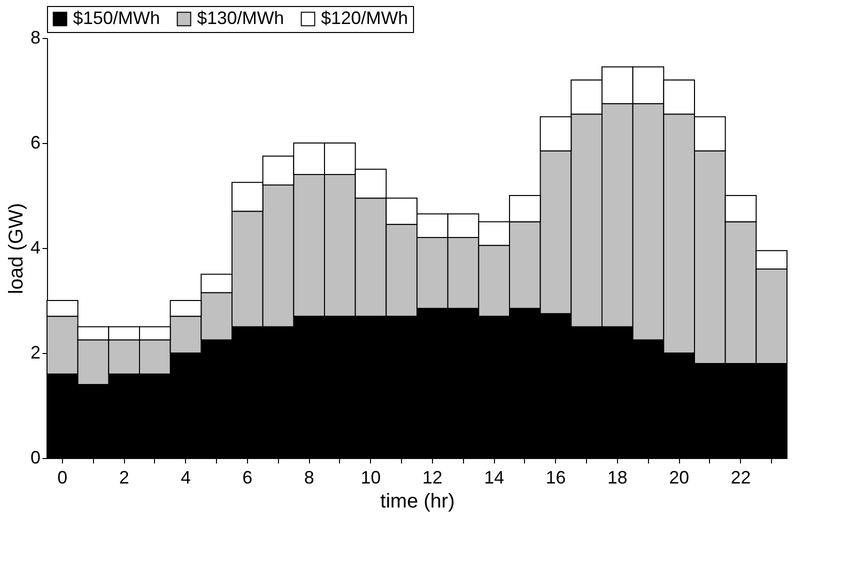  What do you see at coordinates (124, 478) in the screenshot?
I see `x-tick-label: 2` at bounding box center [124, 478].